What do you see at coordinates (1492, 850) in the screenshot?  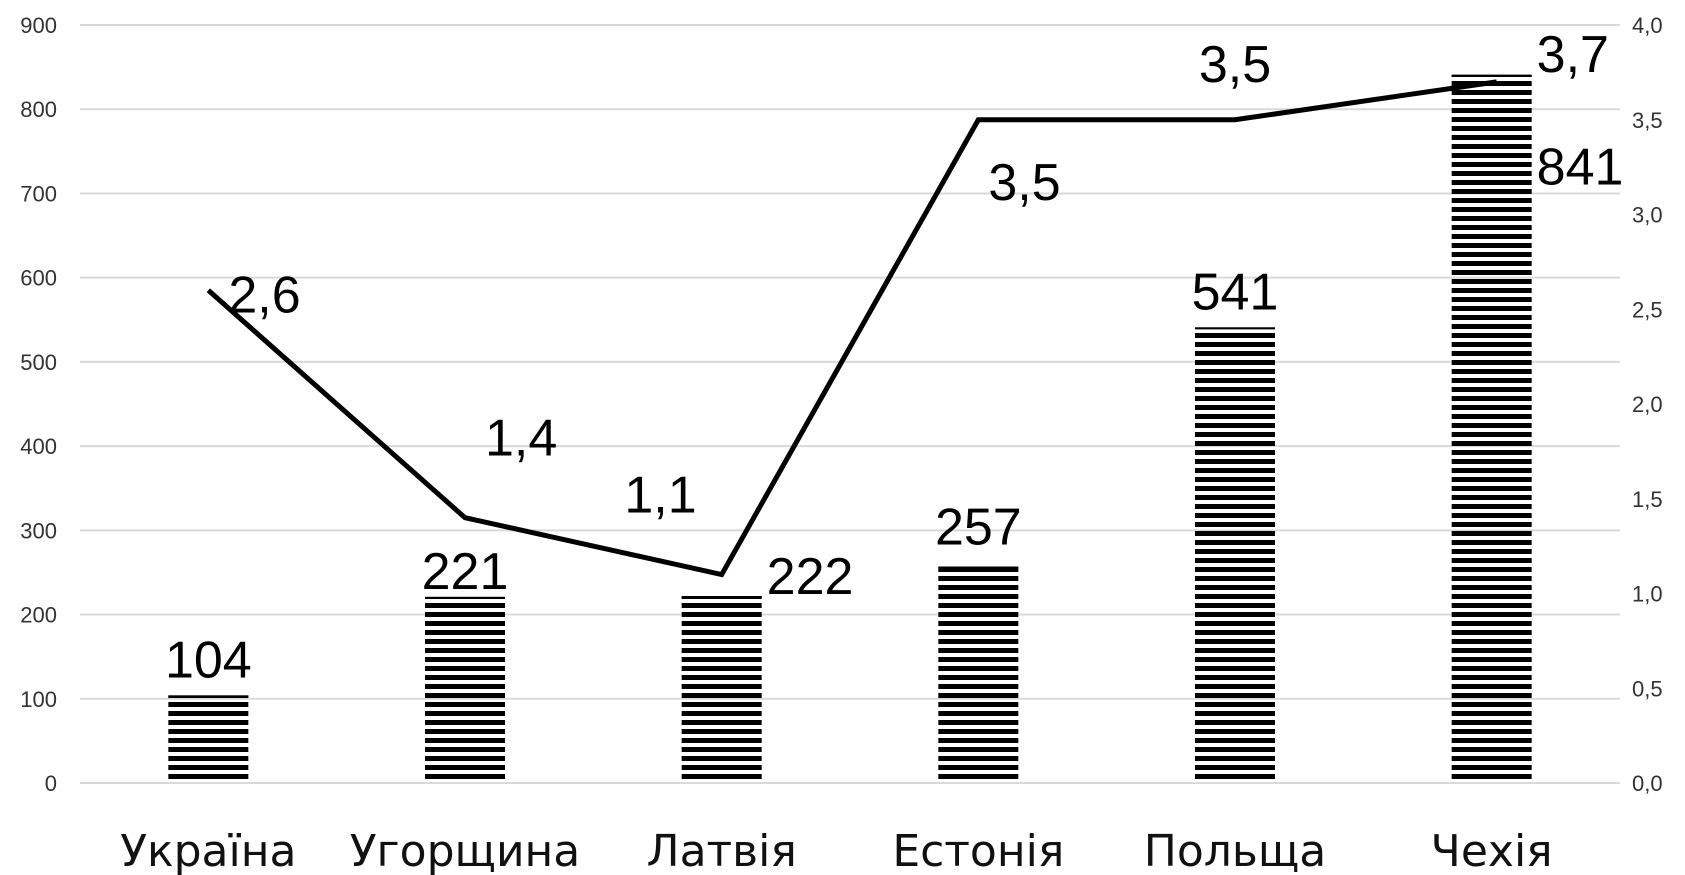 I see `category-label: Чехія` at bounding box center [1492, 850].